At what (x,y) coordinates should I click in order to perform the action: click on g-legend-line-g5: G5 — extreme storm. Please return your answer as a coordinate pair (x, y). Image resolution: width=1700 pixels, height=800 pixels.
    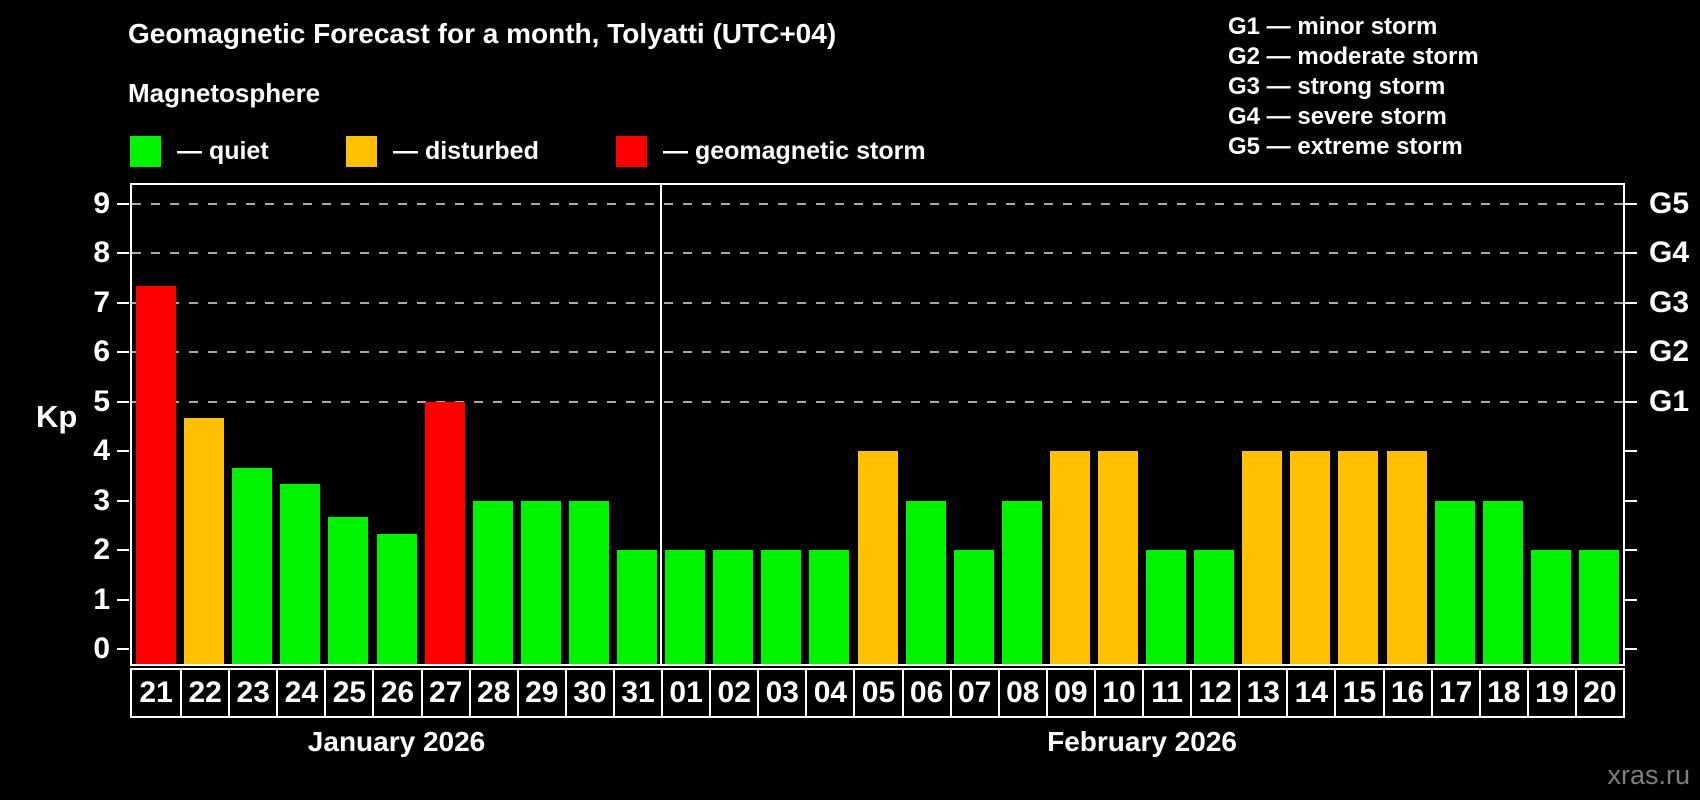
    Looking at the image, I should click on (1345, 146).